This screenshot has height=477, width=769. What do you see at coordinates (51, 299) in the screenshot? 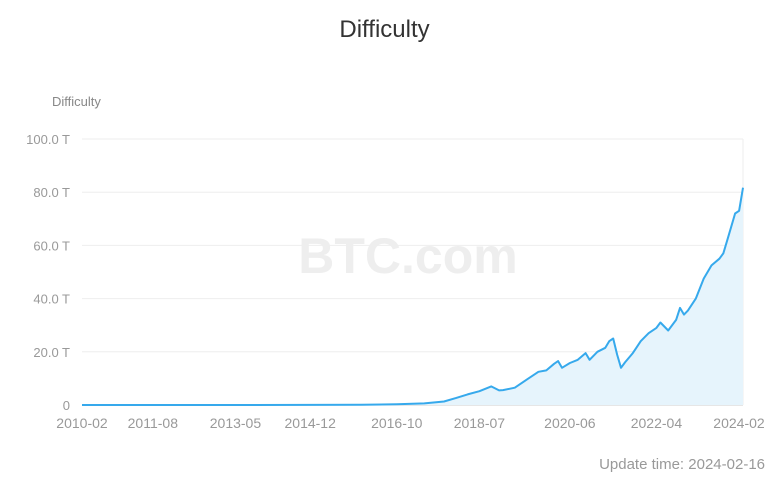
I see `y-tick-label: 40.0 T` at bounding box center [51, 299].